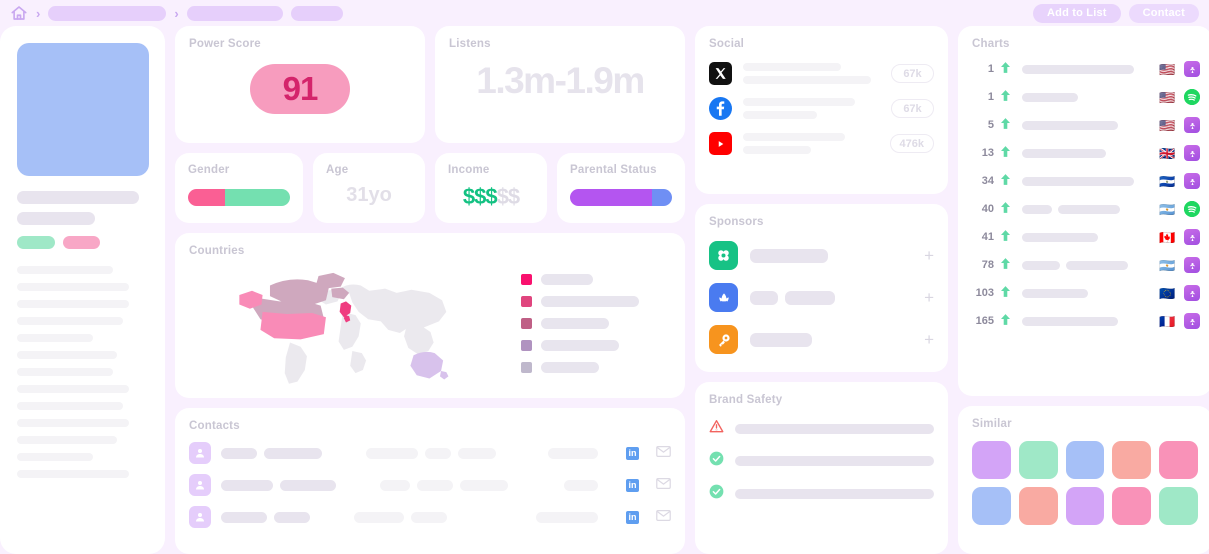  I want to click on countries-card: Countries, so click(430, 315).